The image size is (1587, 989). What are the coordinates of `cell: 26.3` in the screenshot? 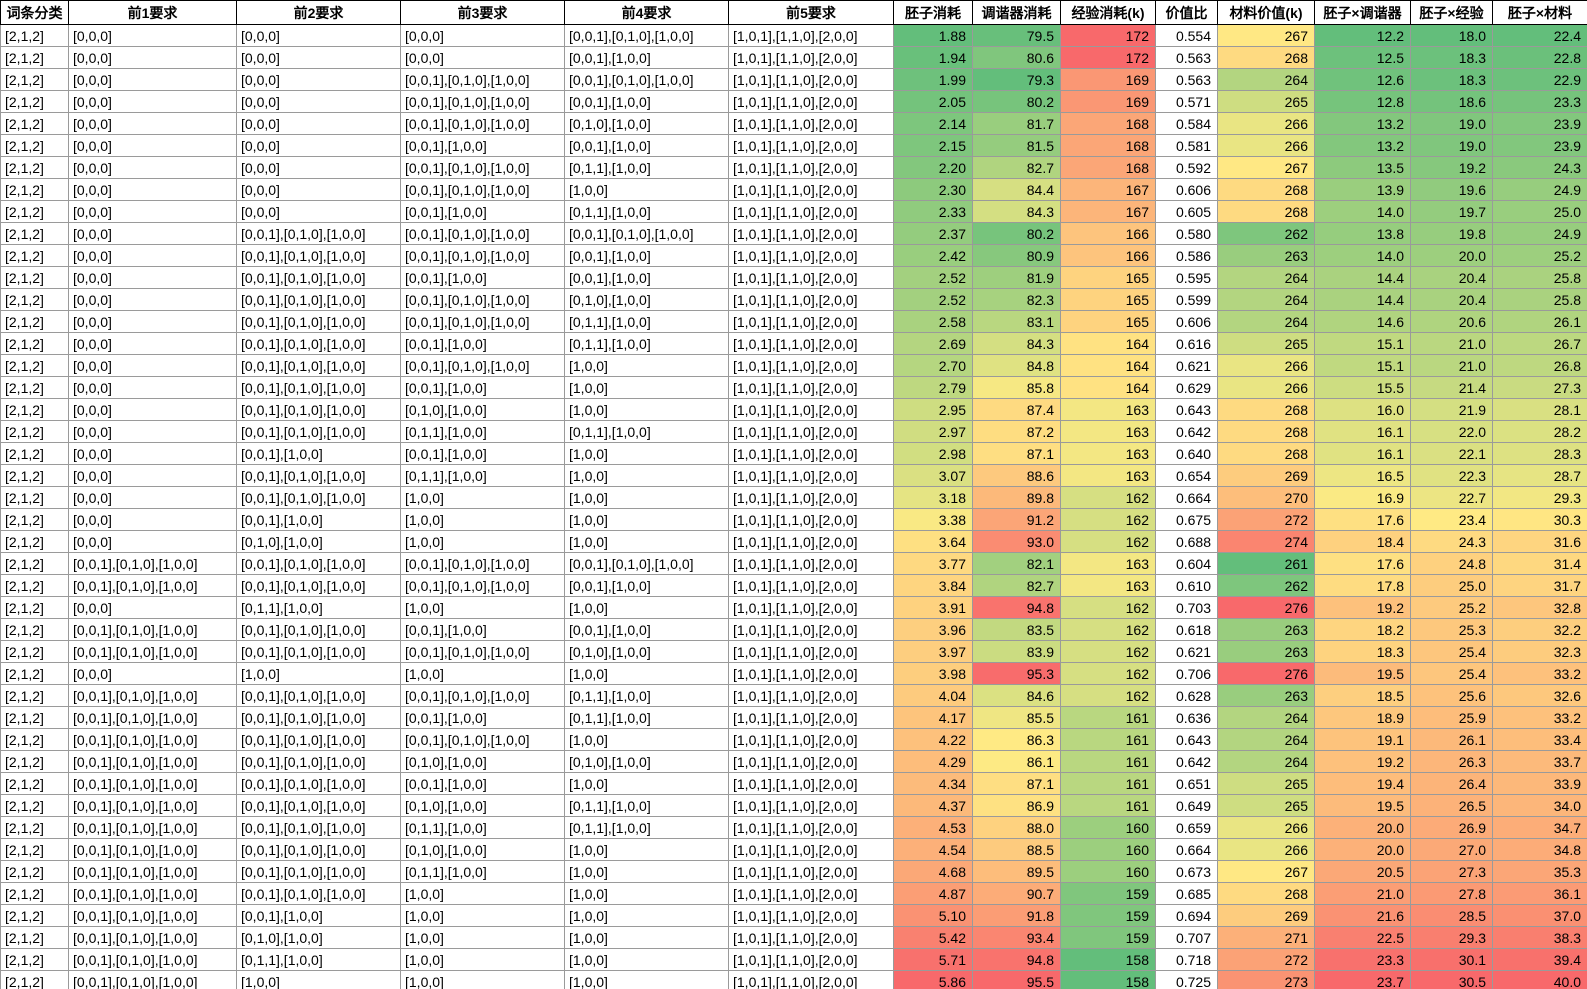 It's located at (1451, 761).